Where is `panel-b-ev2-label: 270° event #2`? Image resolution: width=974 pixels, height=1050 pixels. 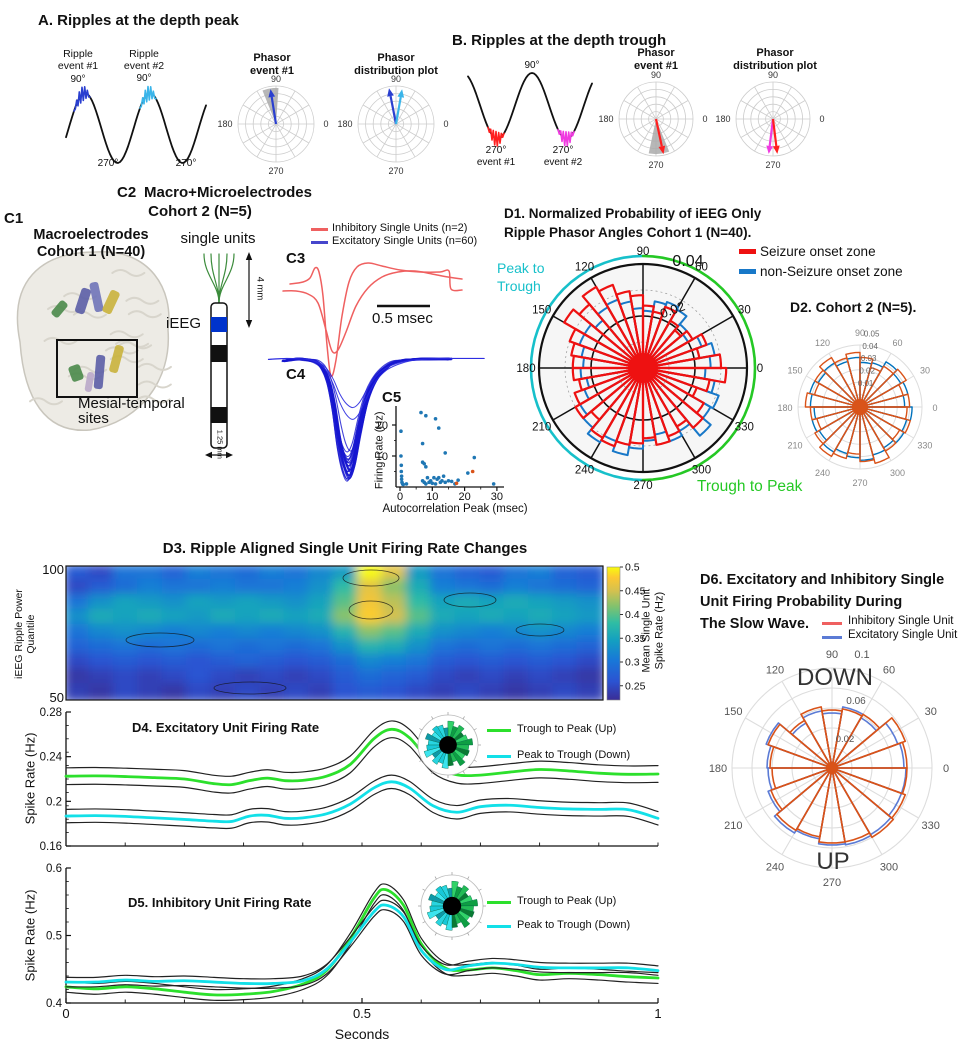 panel-b-ev2-label: 270° event #2 is located at coordinates (563, 156).